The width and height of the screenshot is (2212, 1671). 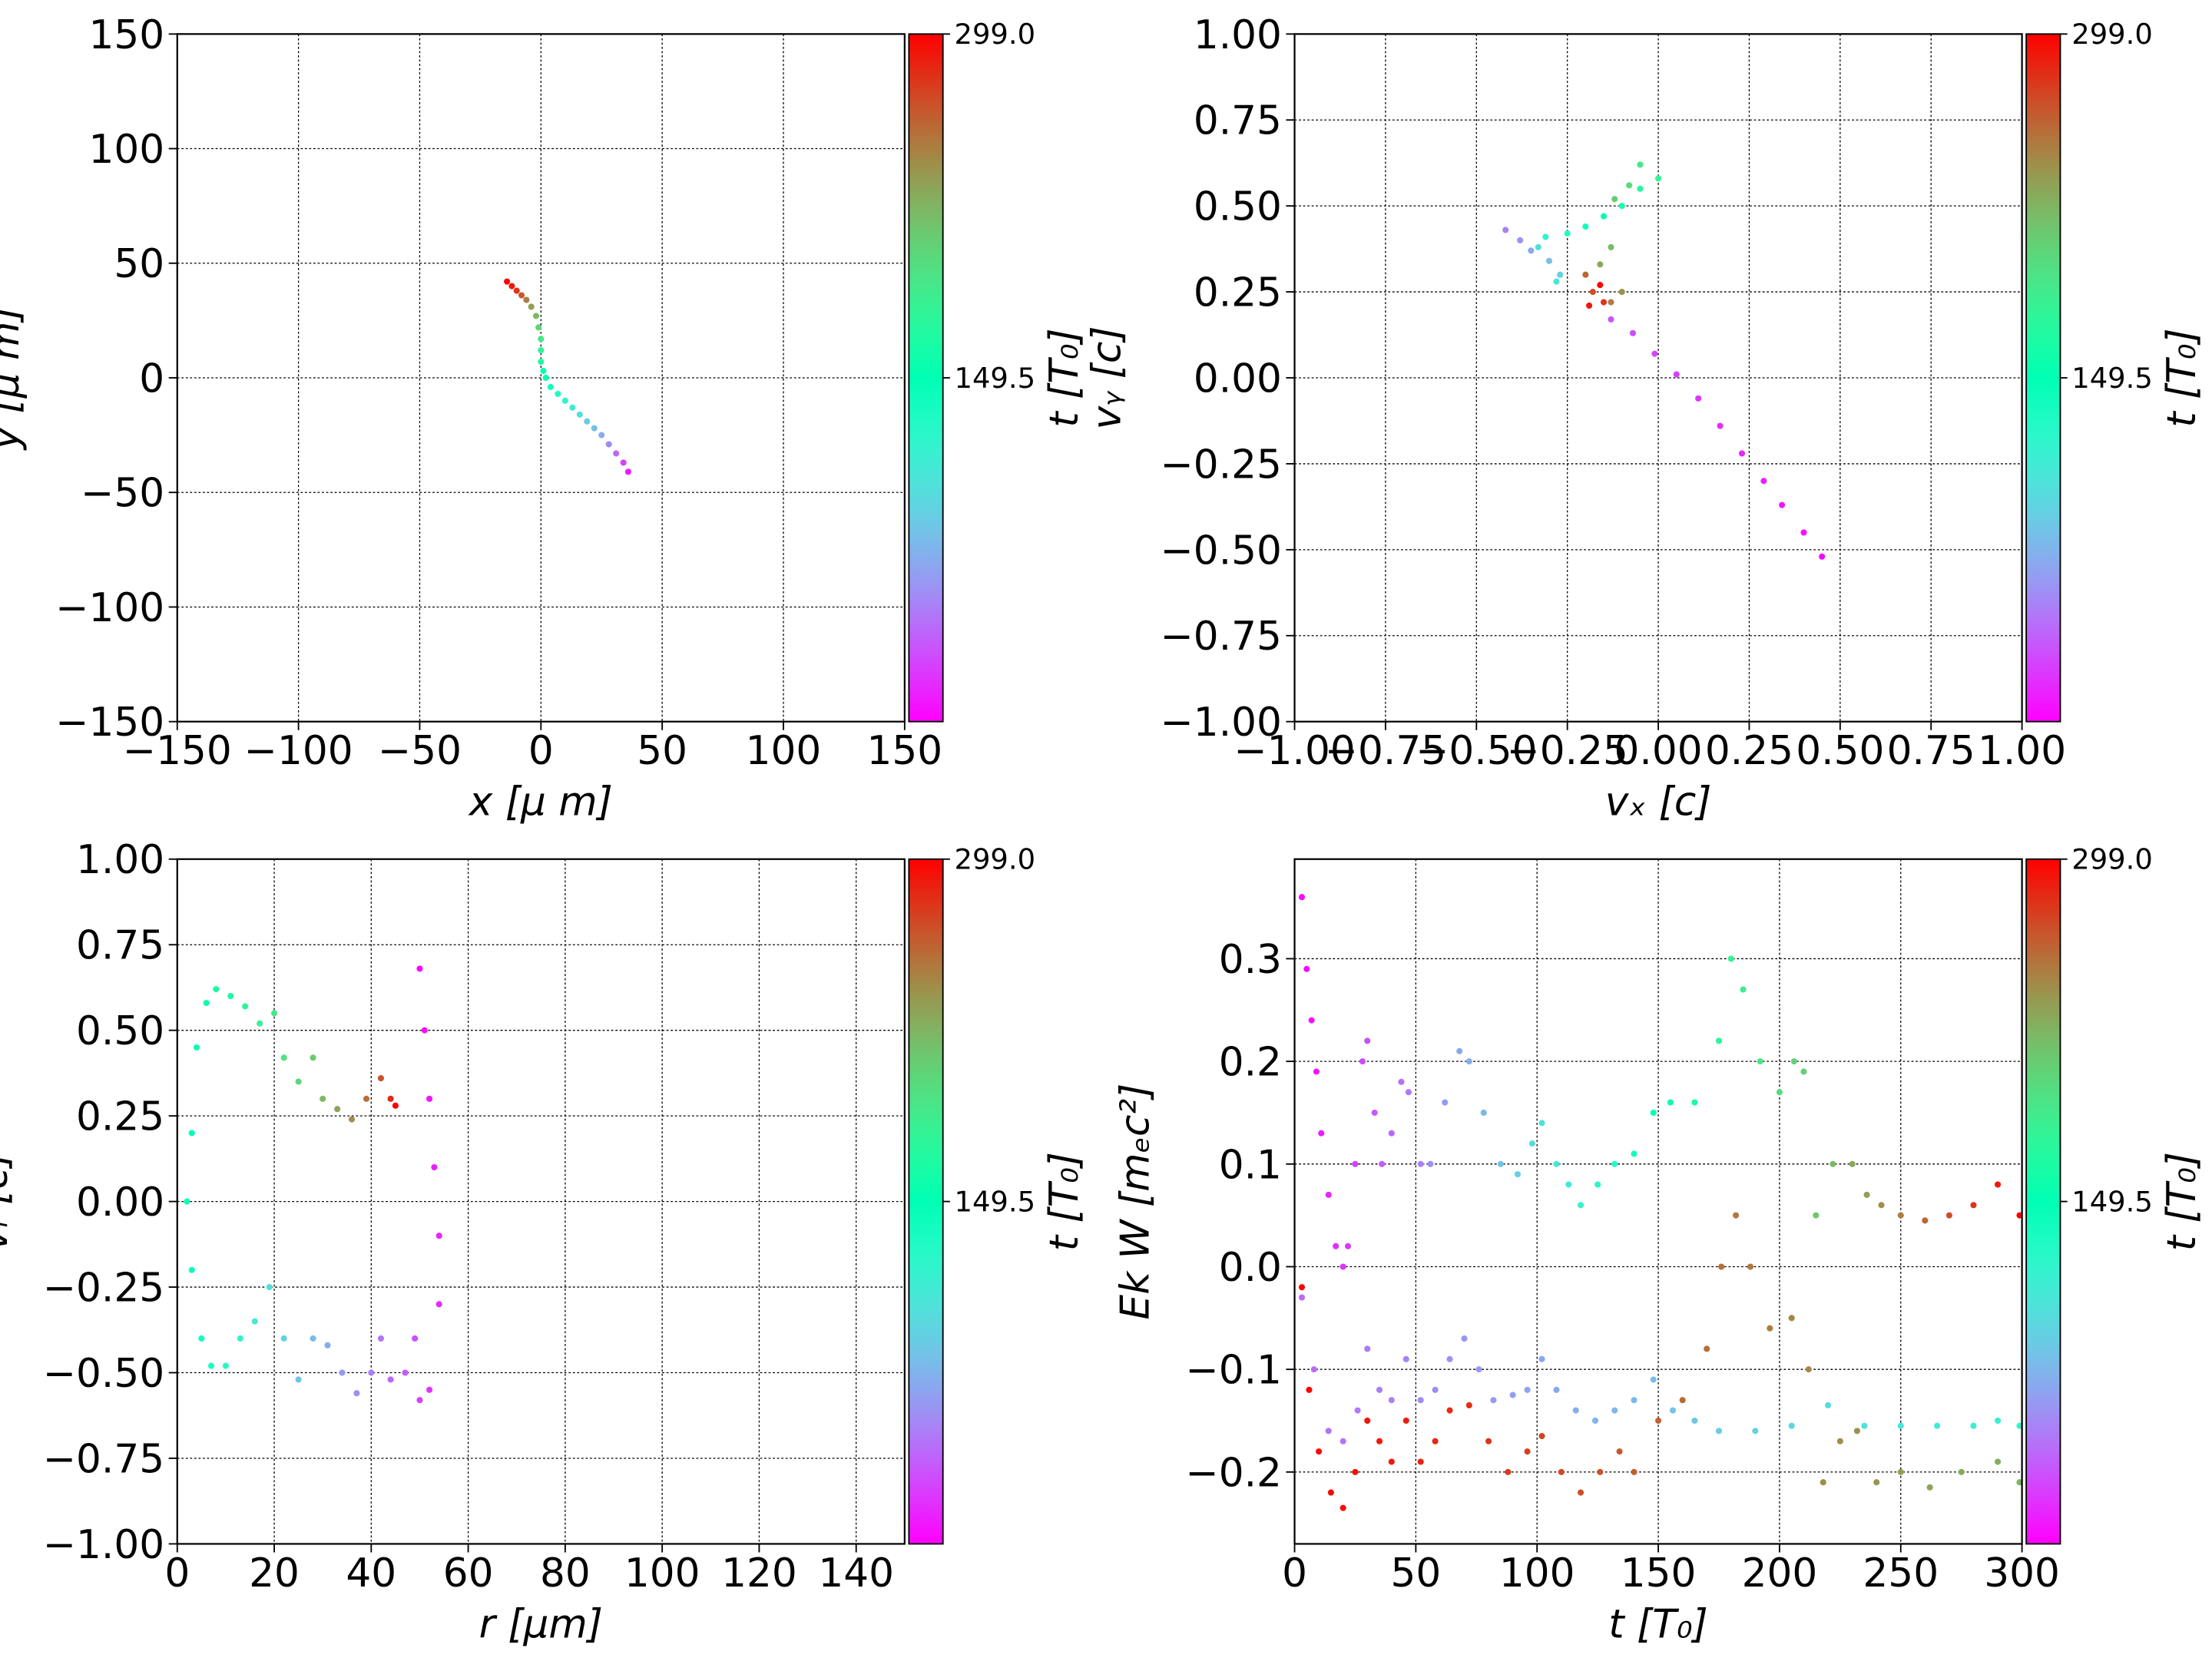 What do you see at coordinates (1659, 1573) in the screenshot?
I see `x-tick-label: 150` at bounding box center [1659, 1573].